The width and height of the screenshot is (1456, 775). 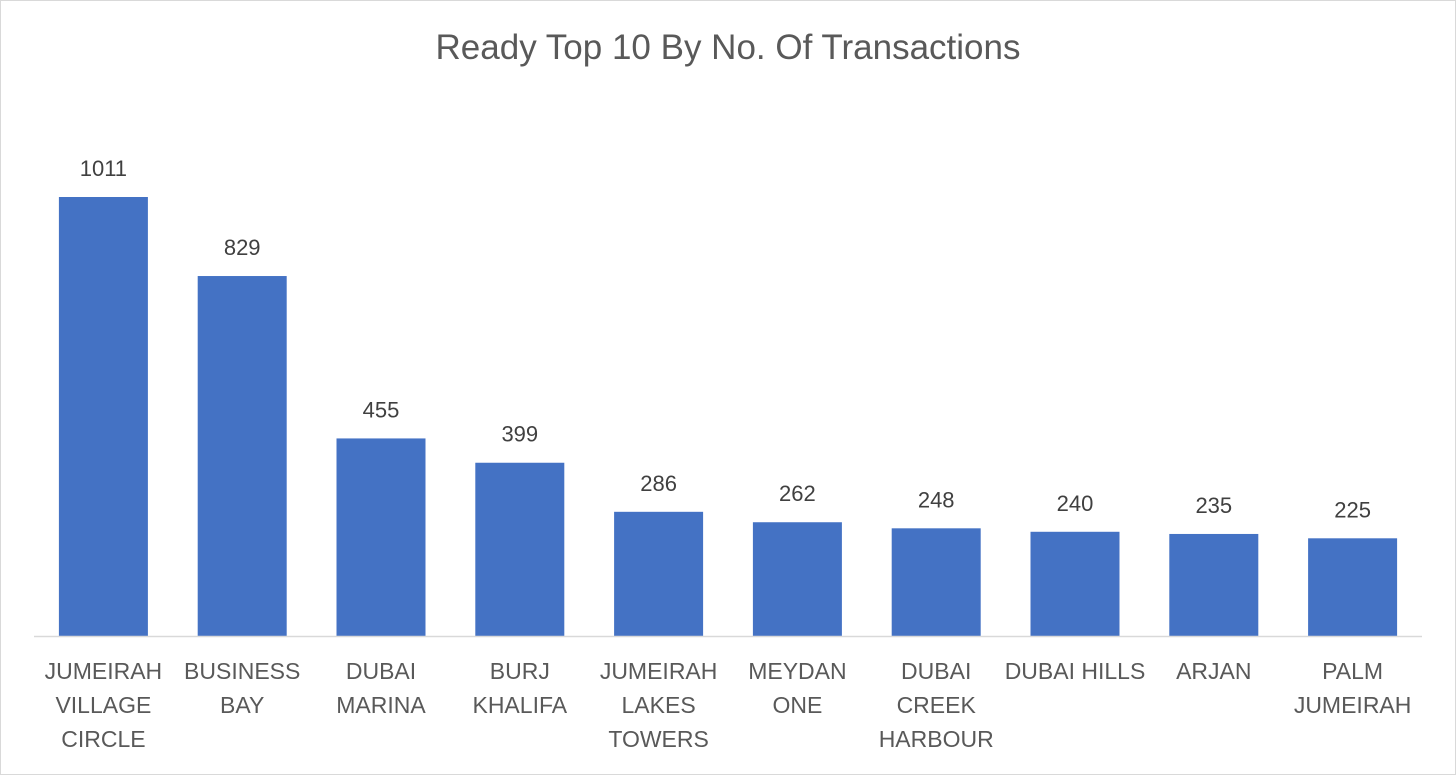 What do you see at coordinates (103, 168) in the screenshot?
I see `value-label-1: 1011` at bounding box center [103, 168].